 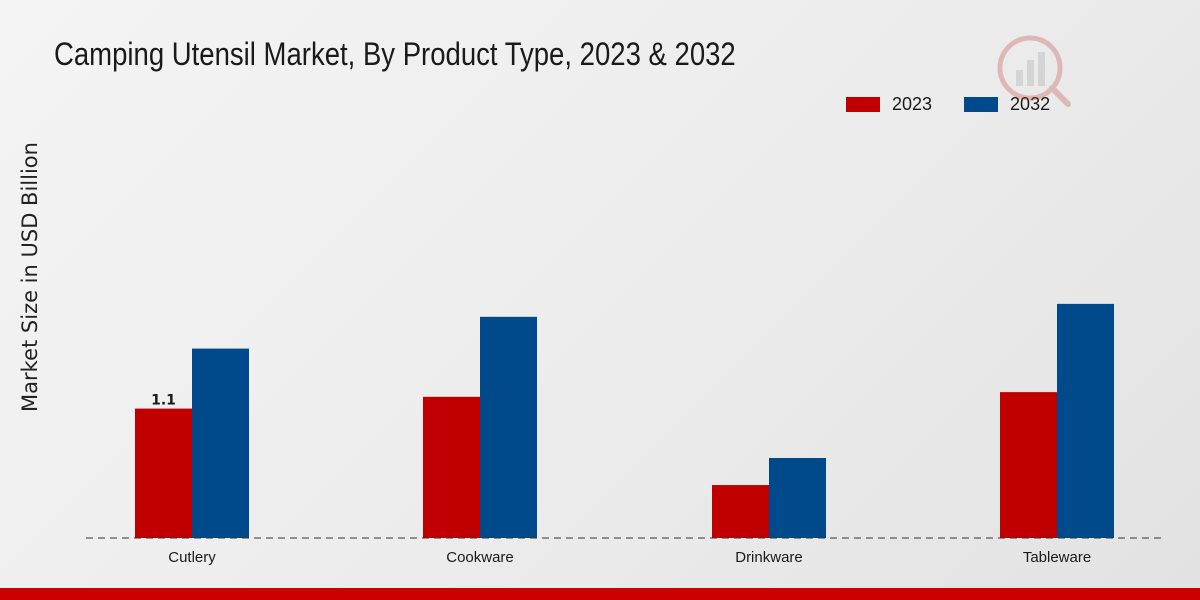 I want to click on x-tick-label-drinkware: Drinkware, so click(x=769, y=557).